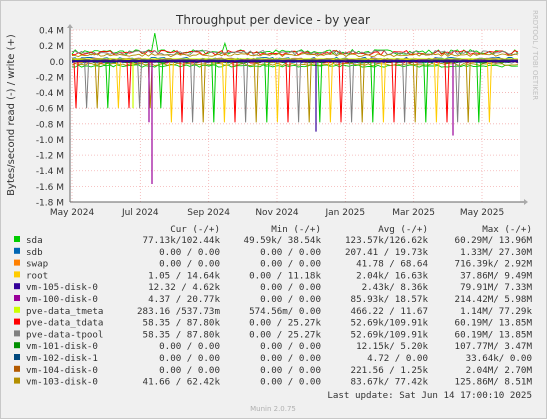 Image resolution: width=547 pixels, height=419 pixels. I want to click on y-tick-label: 0.2 M, so click(51, 47).